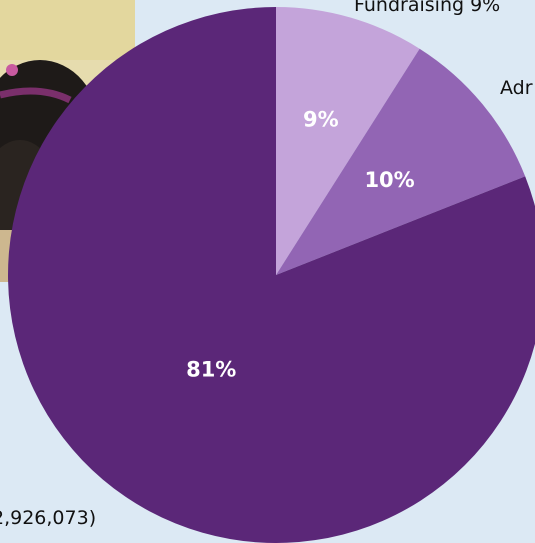 This screenshot has width=535, height=543. I want to click on slice-label-programs: 81%, so click(211, 369).